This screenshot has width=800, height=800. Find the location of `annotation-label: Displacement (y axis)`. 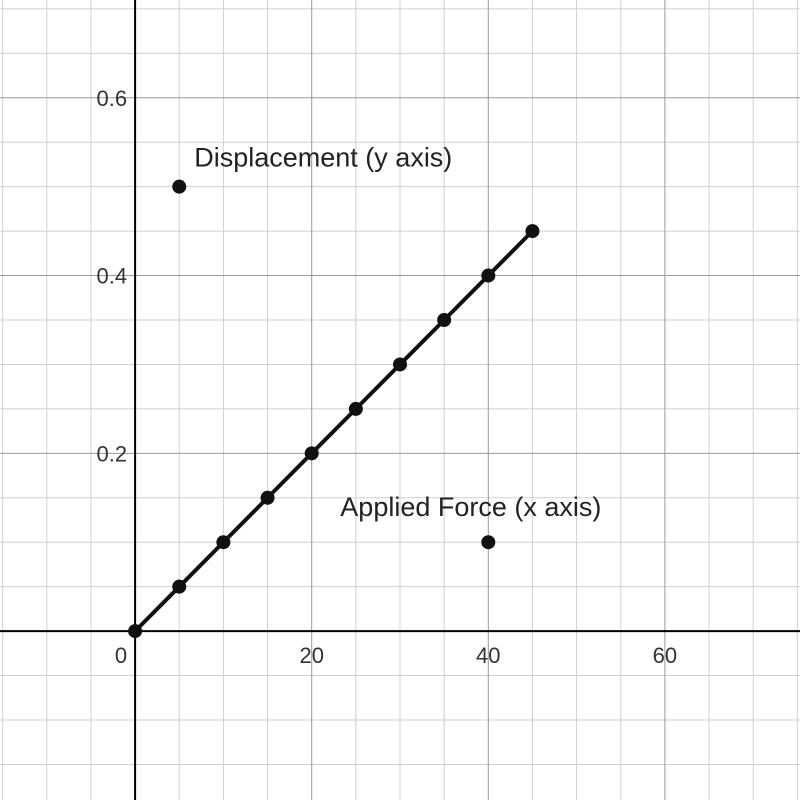

annotation-label: Displacement (y axis) is located at coordinates (323, 158).